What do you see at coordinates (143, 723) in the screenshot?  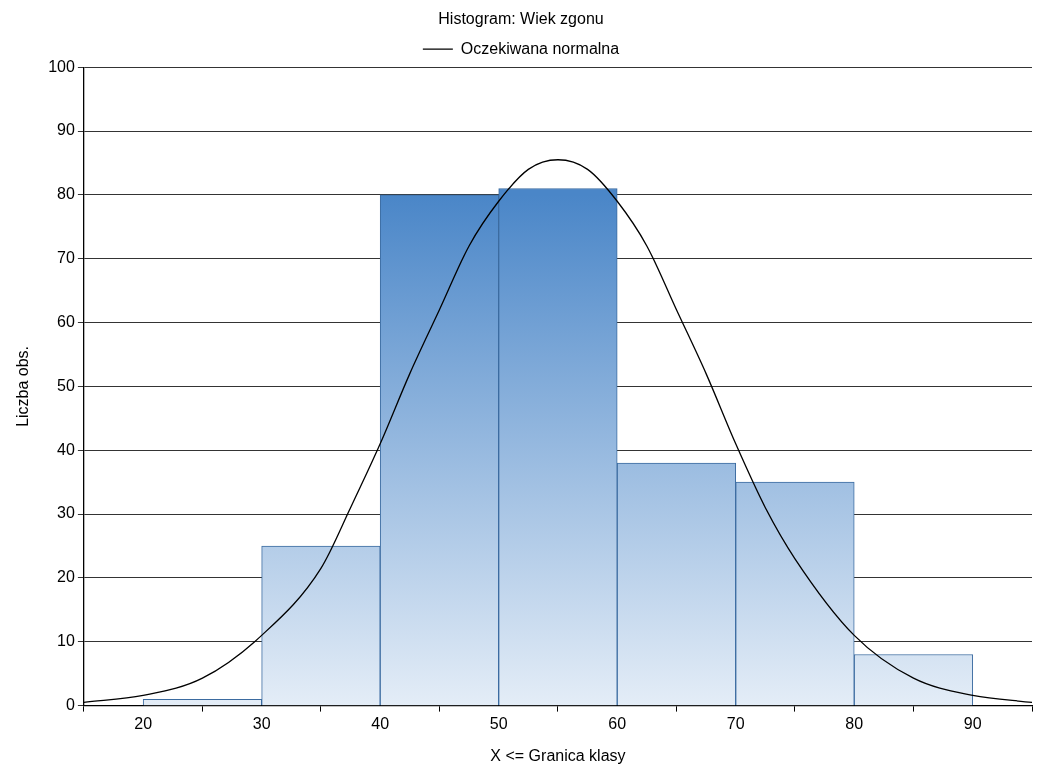 I see `x-tick-label: 20` at bounding box center [143, 723].